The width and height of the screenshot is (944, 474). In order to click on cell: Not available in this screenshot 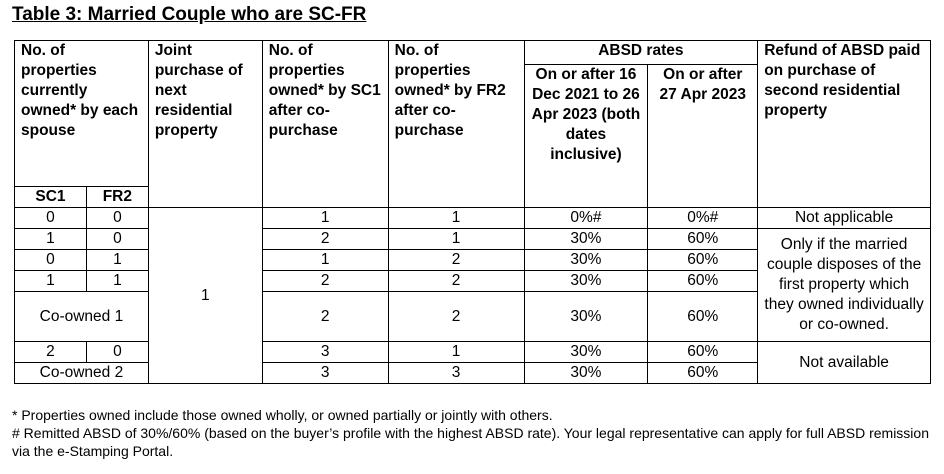, I will do `click(844, 362)`.